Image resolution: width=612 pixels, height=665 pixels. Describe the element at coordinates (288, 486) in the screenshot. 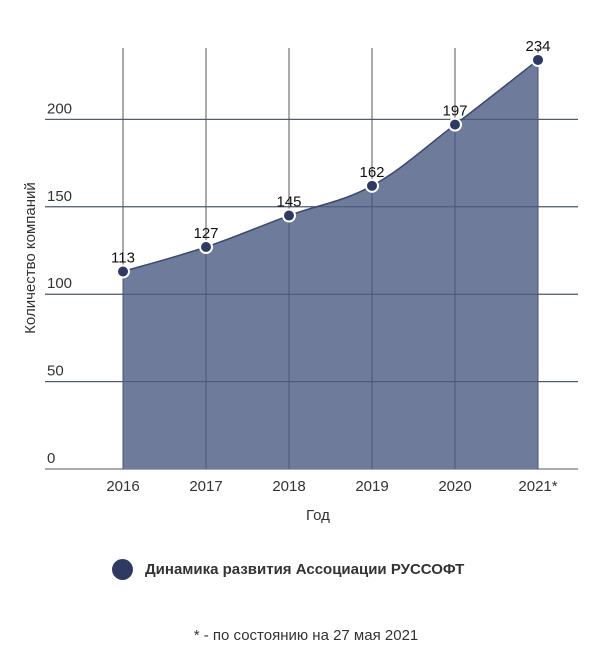

I see `x-tick-label: 2018` at that location.